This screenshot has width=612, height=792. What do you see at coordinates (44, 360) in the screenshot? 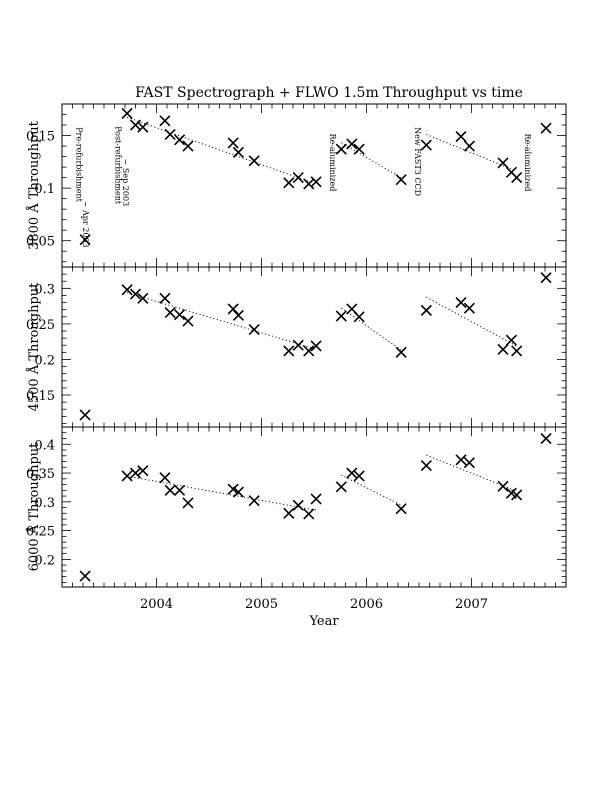
I see `y-tick-label: 0.2` at bounding box center [44, 360].